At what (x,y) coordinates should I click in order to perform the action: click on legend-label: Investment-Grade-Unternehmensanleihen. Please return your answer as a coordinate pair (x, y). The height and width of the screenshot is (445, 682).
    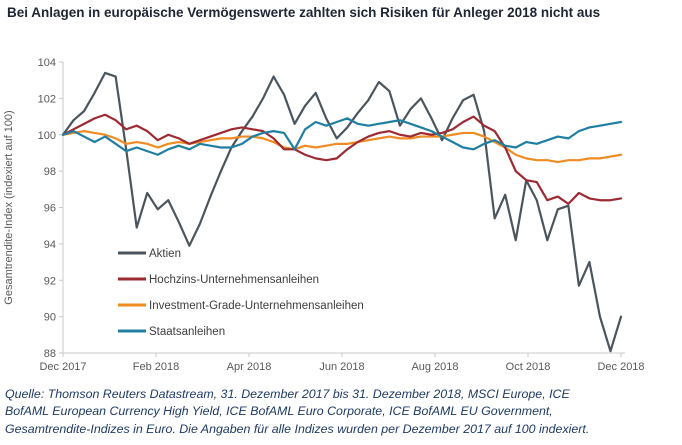
    Looking at the image, I should click on (256, 306).